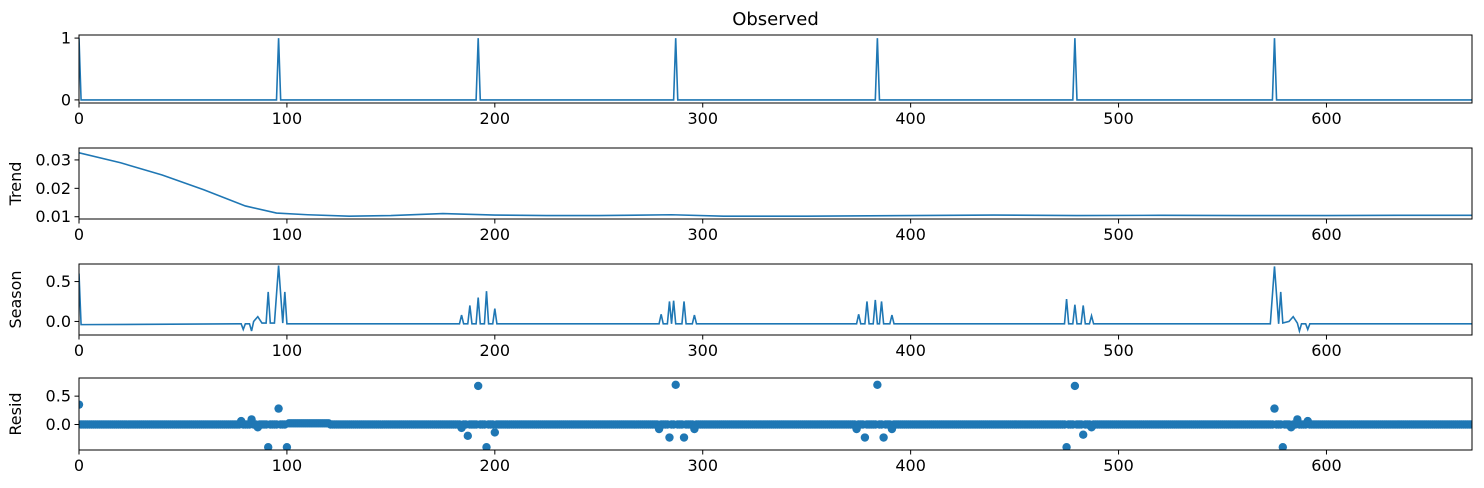 The height and width of the screenshot is (488, 1484). I want to click on y-axis-label: Trend, so click(15, 184).